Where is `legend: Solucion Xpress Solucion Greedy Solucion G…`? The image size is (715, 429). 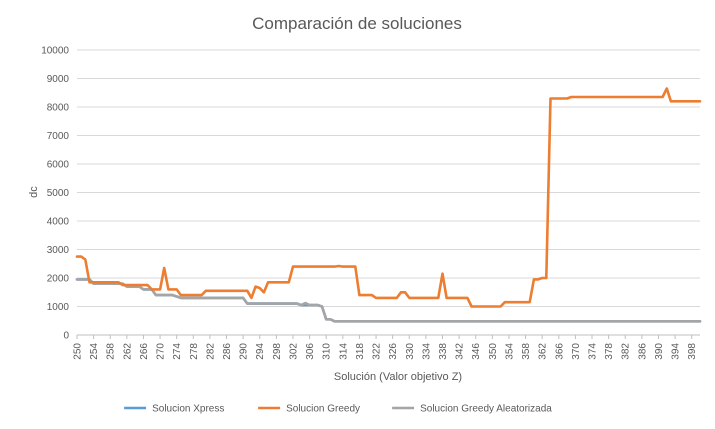 legend: Solucion Xpress Solucion Greedy Solucion G… is located at coordinates (338, 409).